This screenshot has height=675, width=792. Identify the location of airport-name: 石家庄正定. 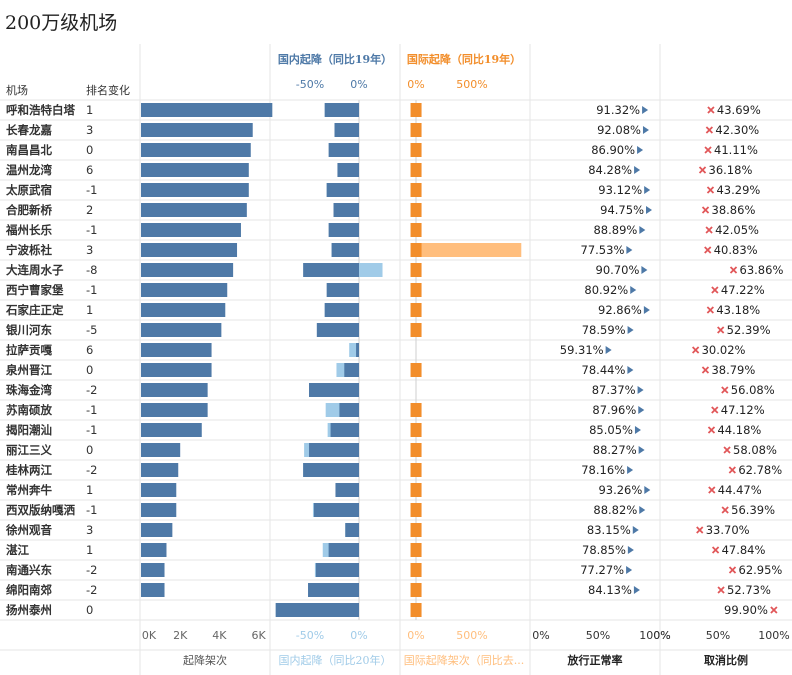
(34, 310).